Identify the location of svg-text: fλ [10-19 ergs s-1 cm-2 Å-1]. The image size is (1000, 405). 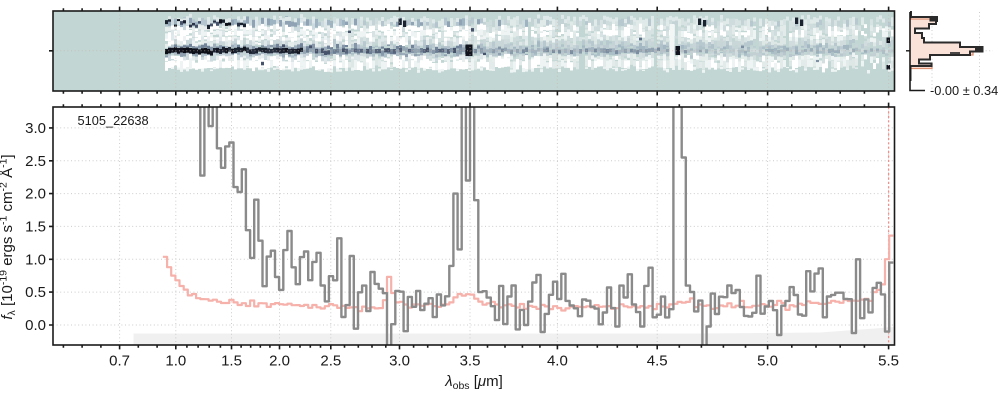
(9, 236).